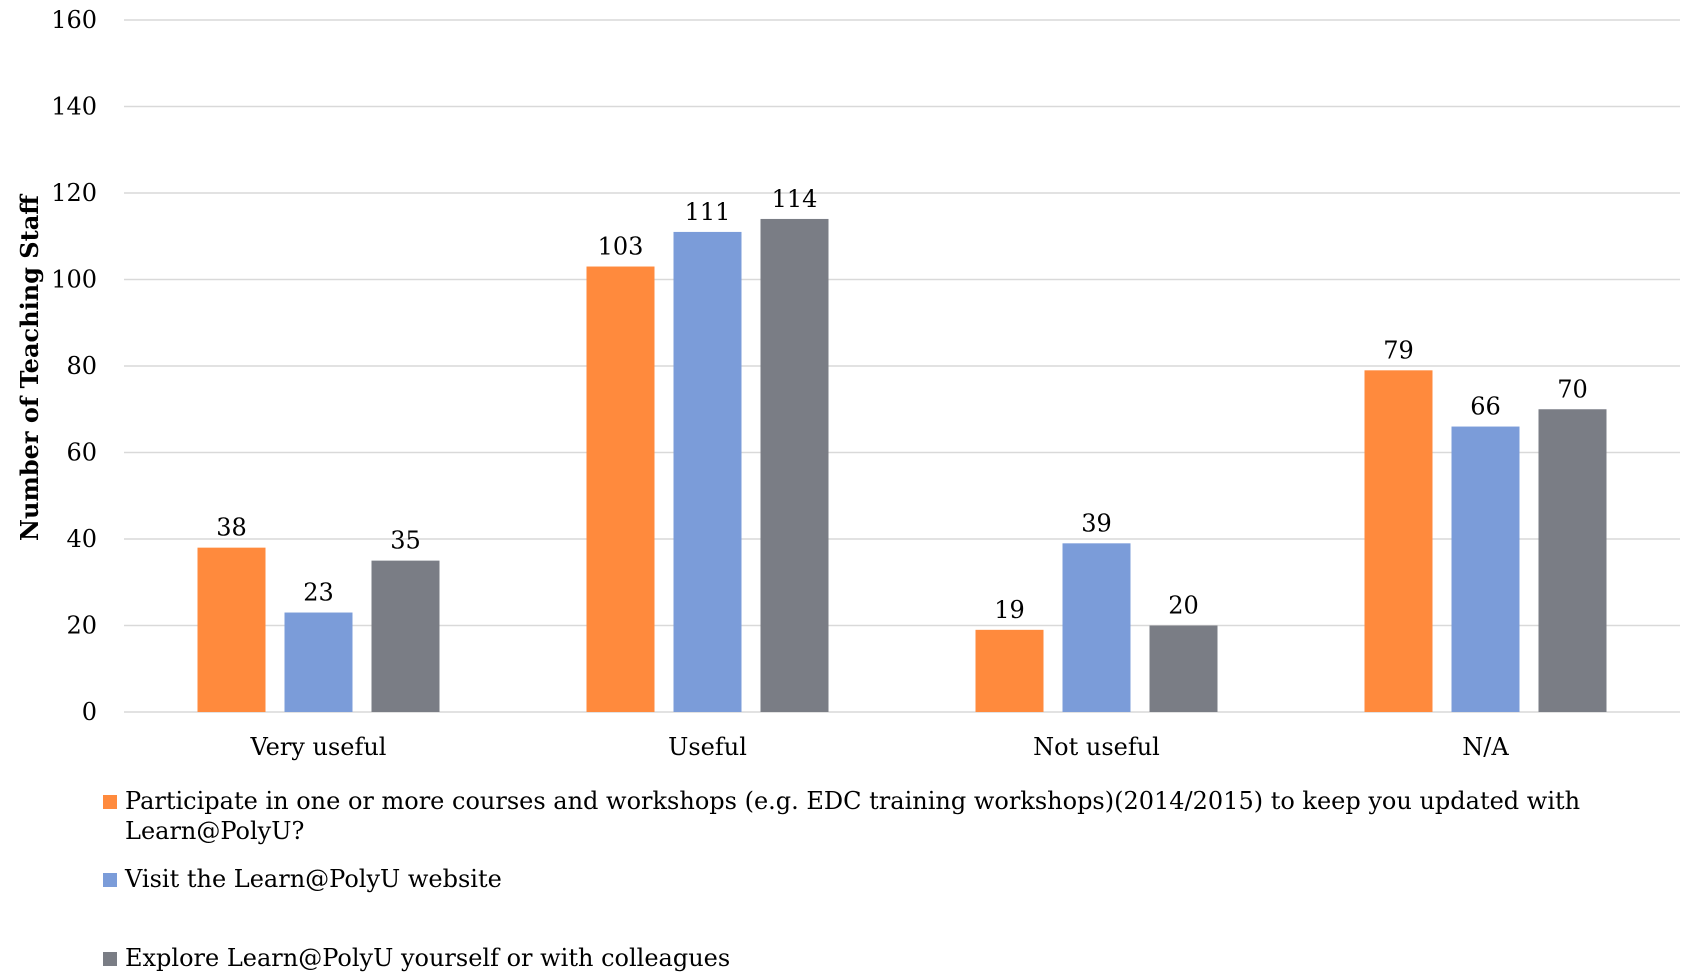  I want to click on data-label: 103, so click(621, 247).